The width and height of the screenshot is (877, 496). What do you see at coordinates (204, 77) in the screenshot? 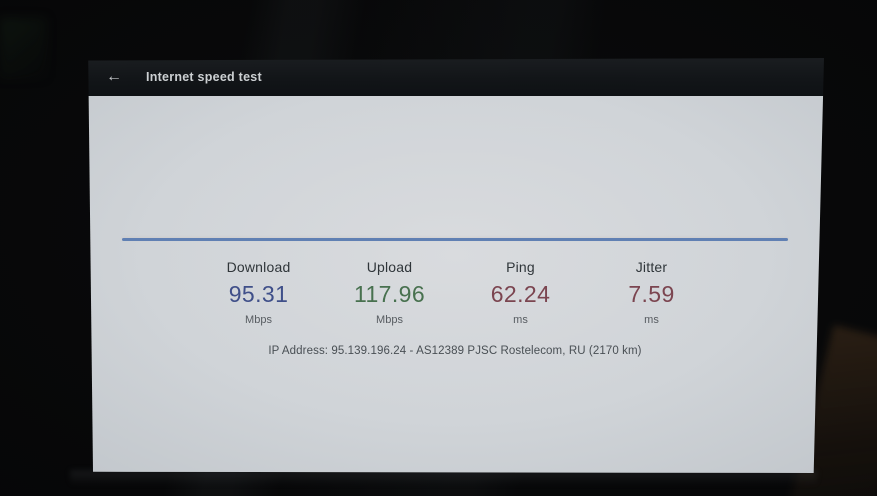
I see `app-title: Internet speed test` at bounding box center [204, 77].